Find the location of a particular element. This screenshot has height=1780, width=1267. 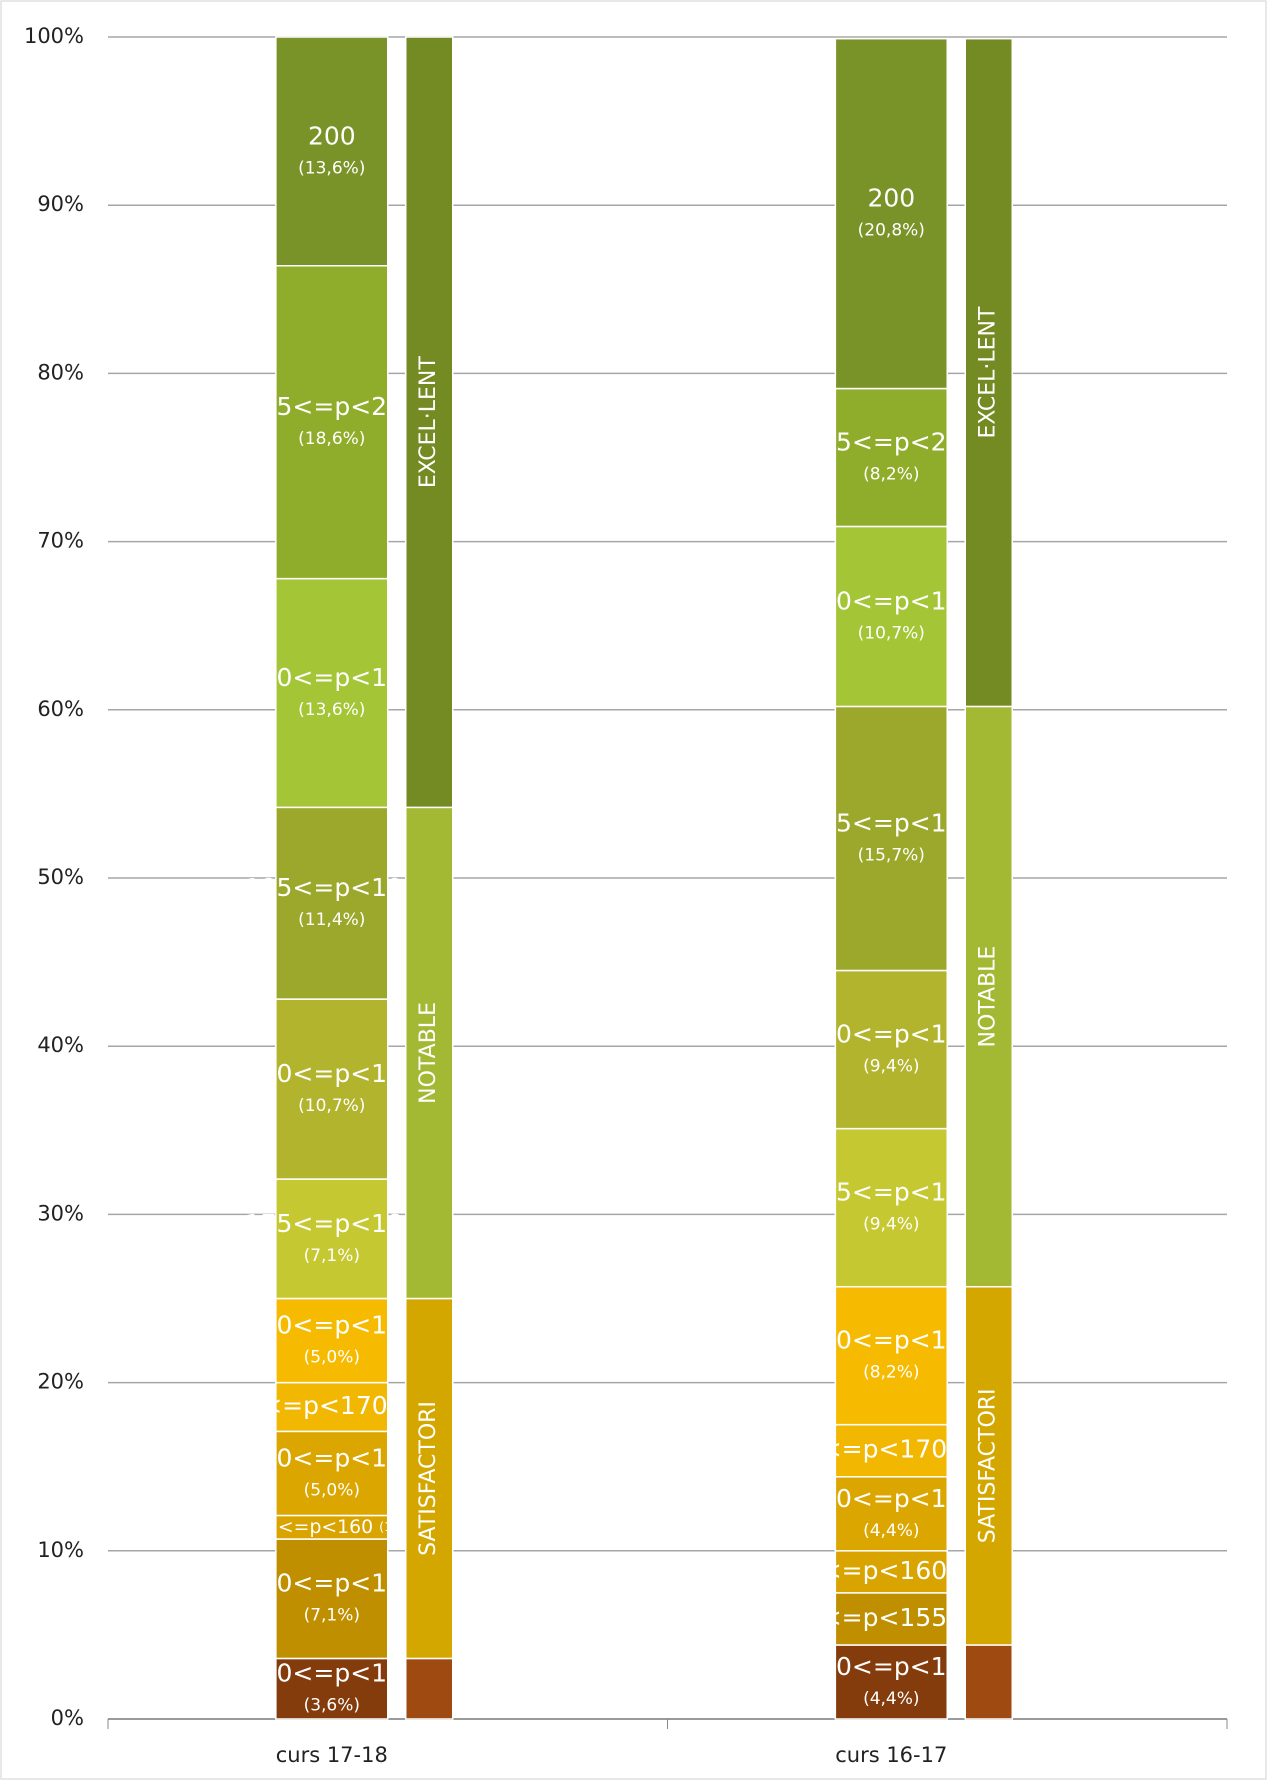

y-tick-label: 60% is located at coordinates (60, 709).